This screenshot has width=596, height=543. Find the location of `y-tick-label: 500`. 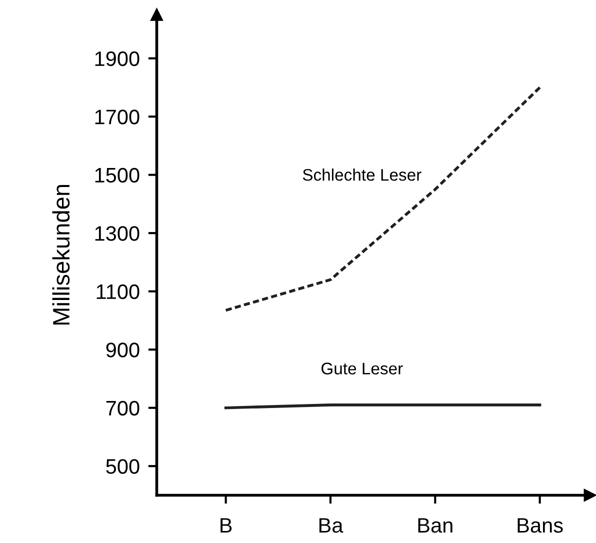

y-tick-label: 500 is located at coordinates (123, 466).